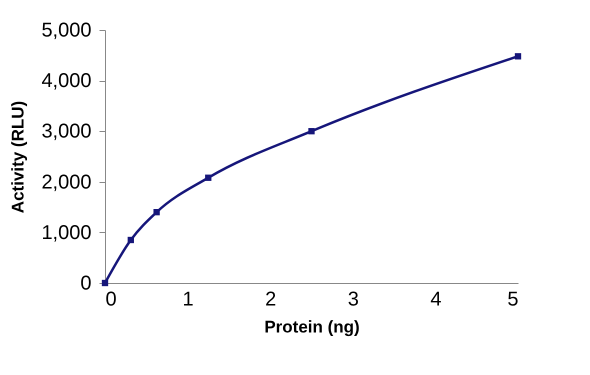 The image size is (590, 375). Describe the element at coordinates (188, 299) in the screenshot. I see `x-tick-label: 1` at that location.